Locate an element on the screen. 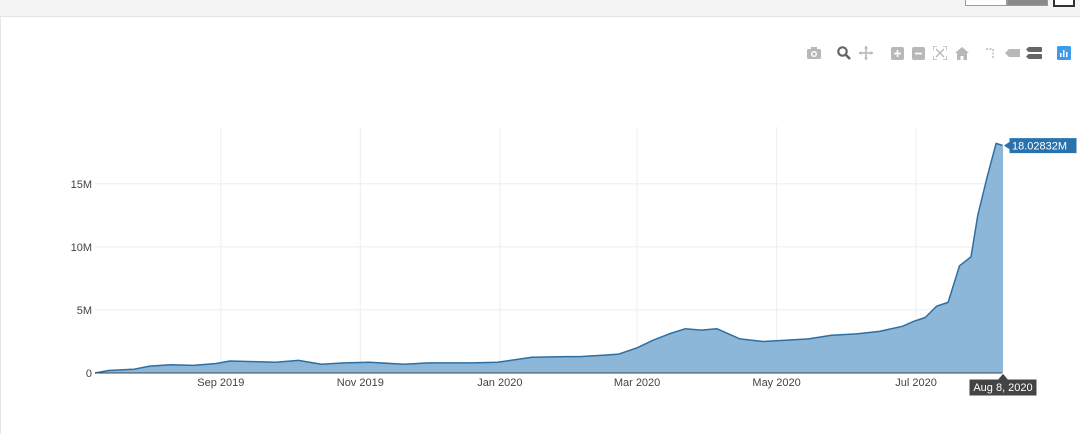 The height and width of the screenshot is (434, 1080). hover-value-label: 18.02832M is located at coordinates (1039, 147).